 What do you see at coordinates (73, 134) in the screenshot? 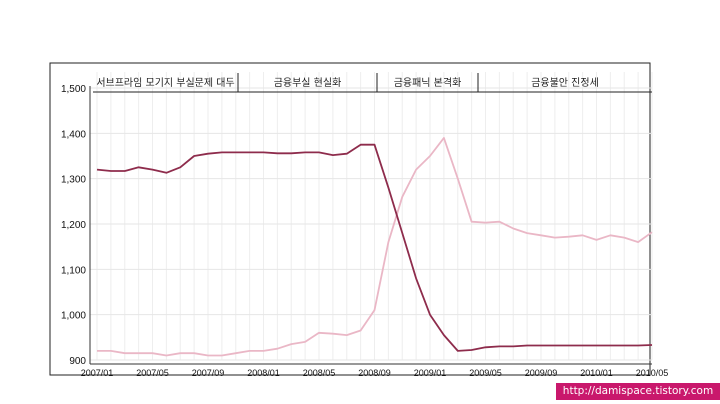
I see `y-tick-label: 1,400` at bounding box center [73, 134].